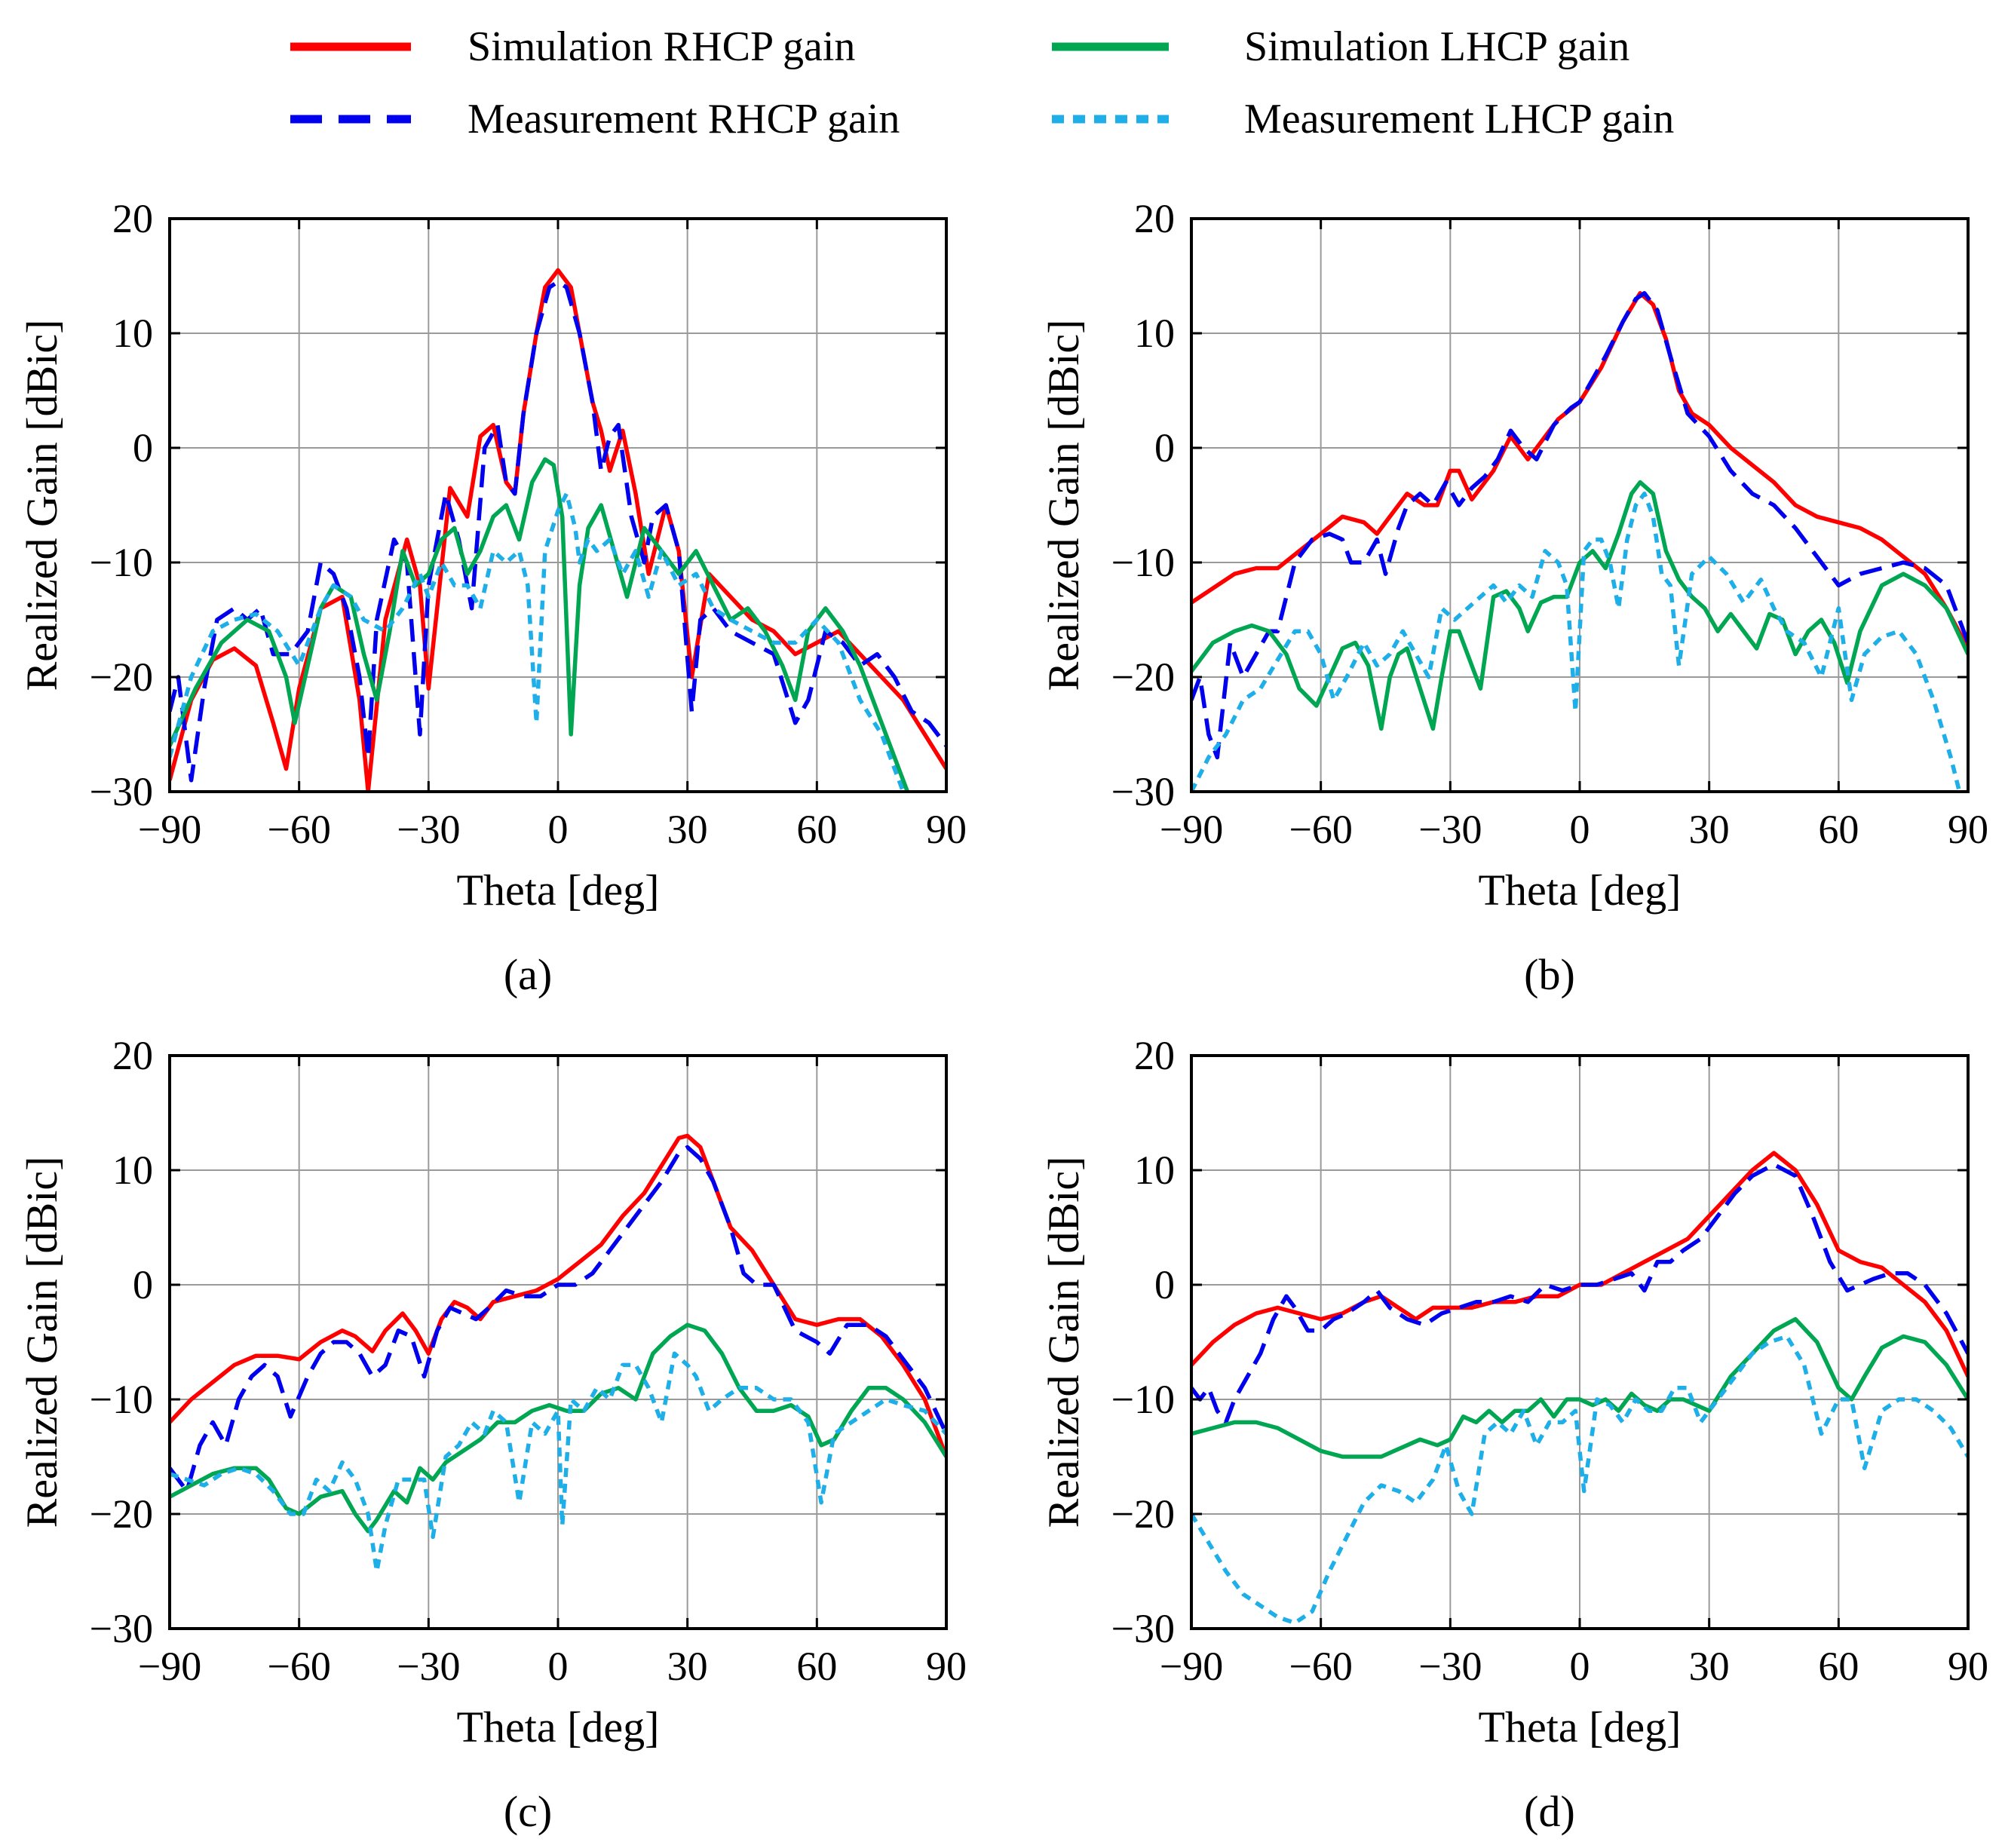 This screenshot has height=1848, width=2005. I want to click on legend-entry-sim-rhcp: Simulation RHCP gain, so click(572, 46).